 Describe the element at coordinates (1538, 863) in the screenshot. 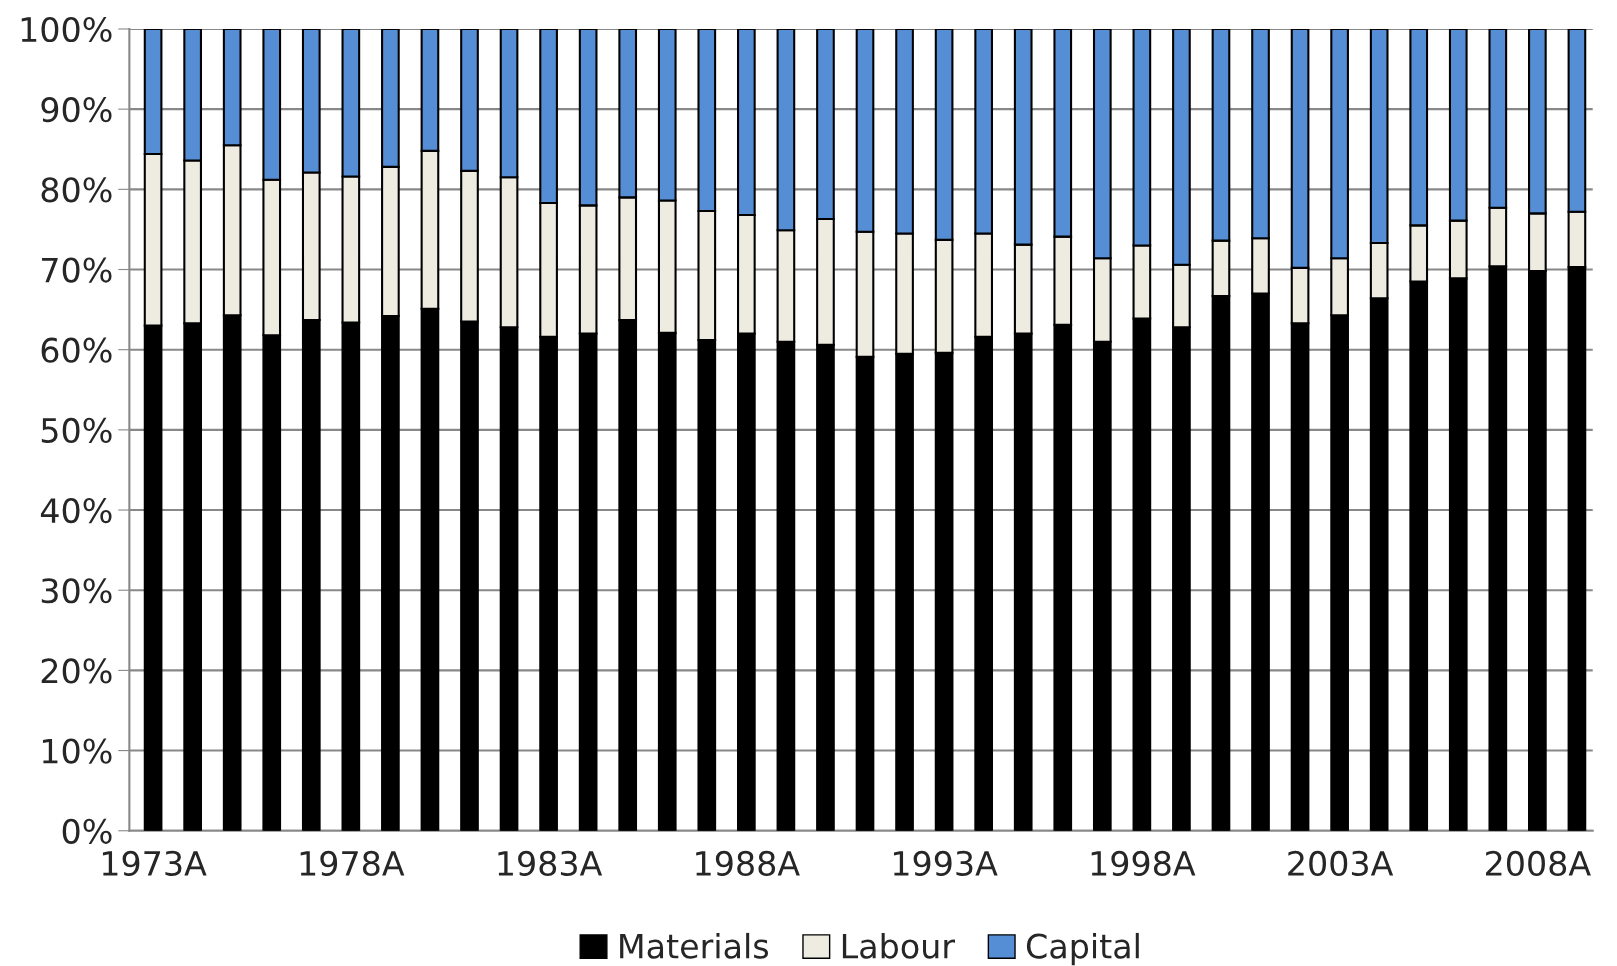

I see `x-tick-label: 2008A` at that location.